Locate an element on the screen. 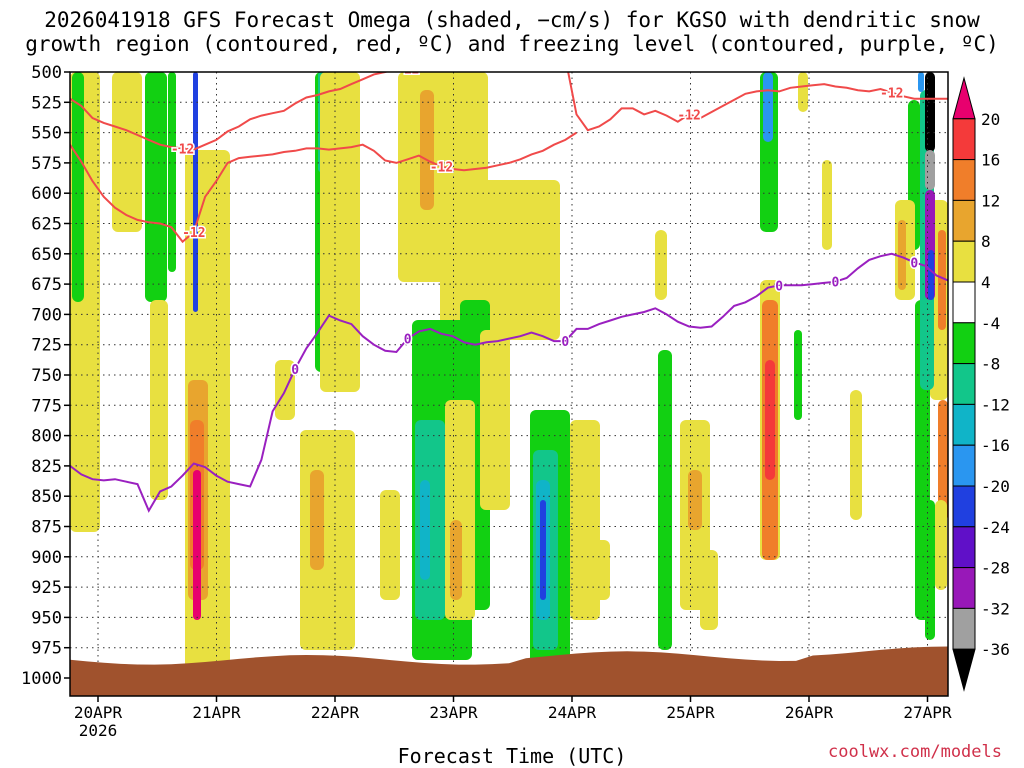 Image resolution: width=1024 pixels, height=768 pixels. colorbar-label: 4 is located at coordinates (986, 282).